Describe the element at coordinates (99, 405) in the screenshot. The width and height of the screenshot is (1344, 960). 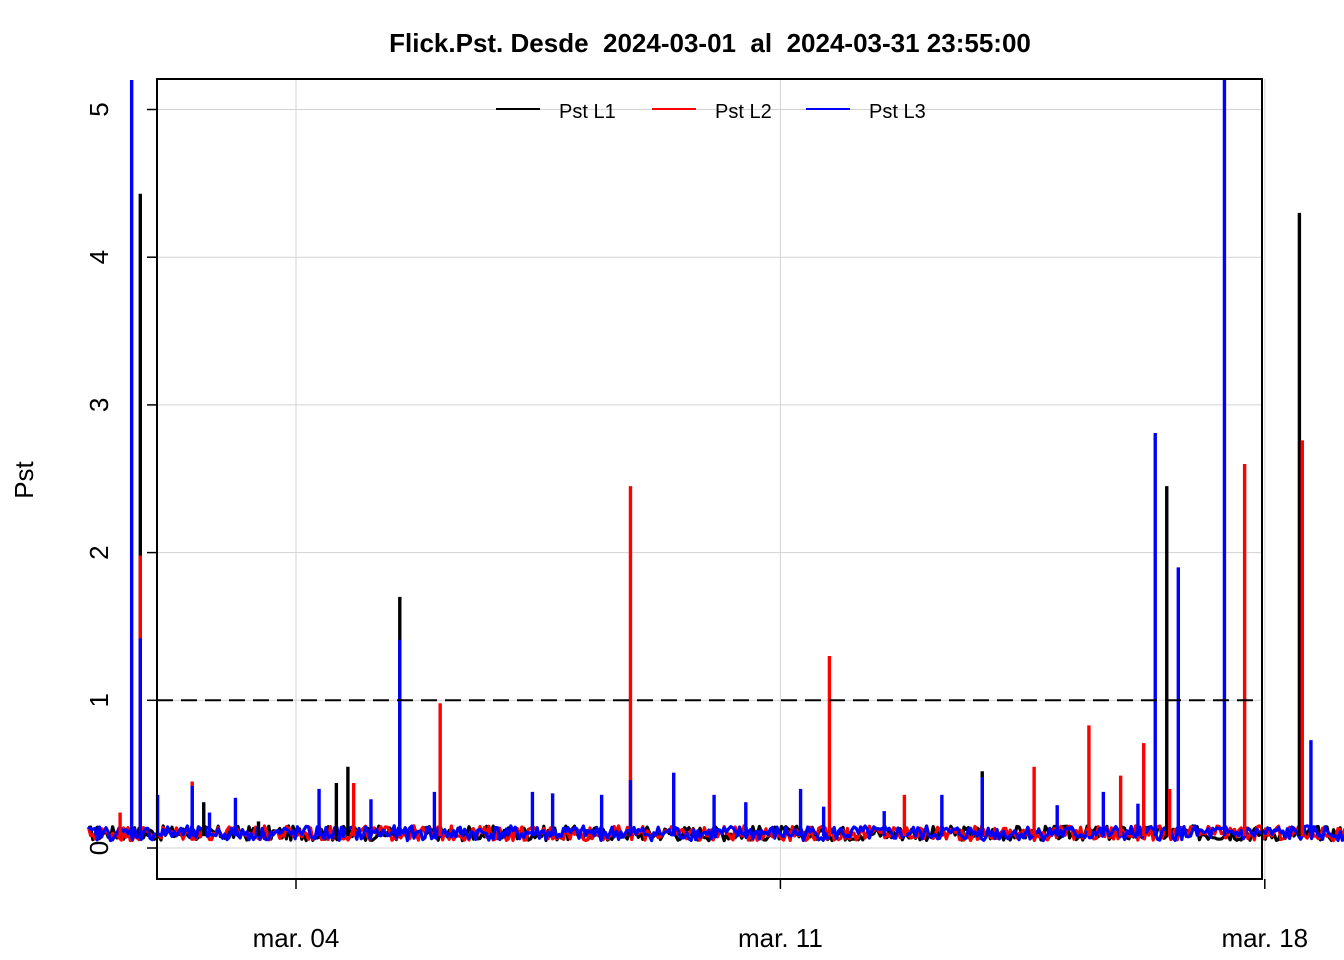
I see `y-tick-label: 3` at that location.